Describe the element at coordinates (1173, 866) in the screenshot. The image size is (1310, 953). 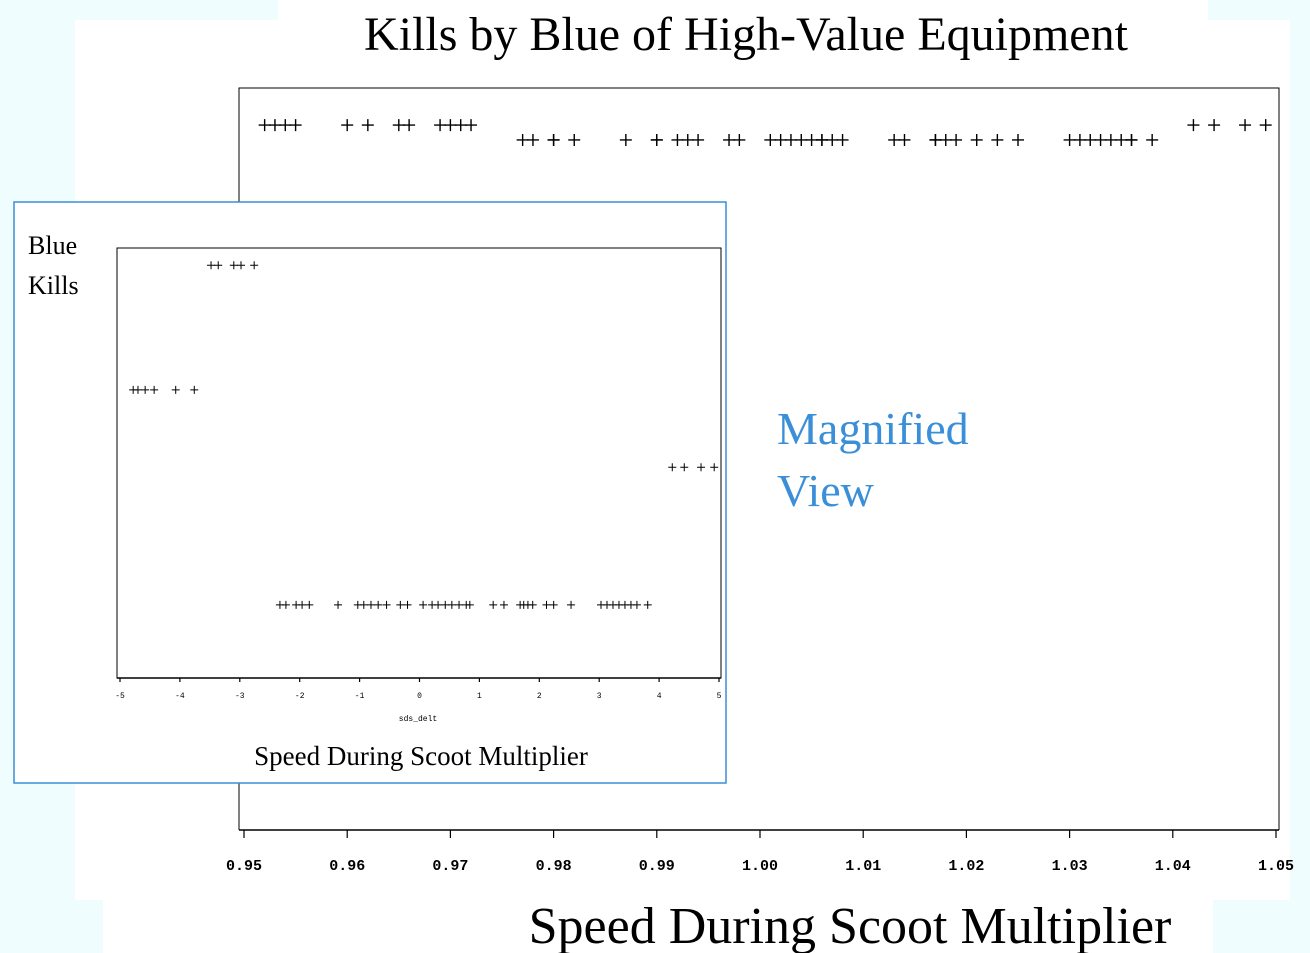
I see `x-tick-label: 1.04` at that location.